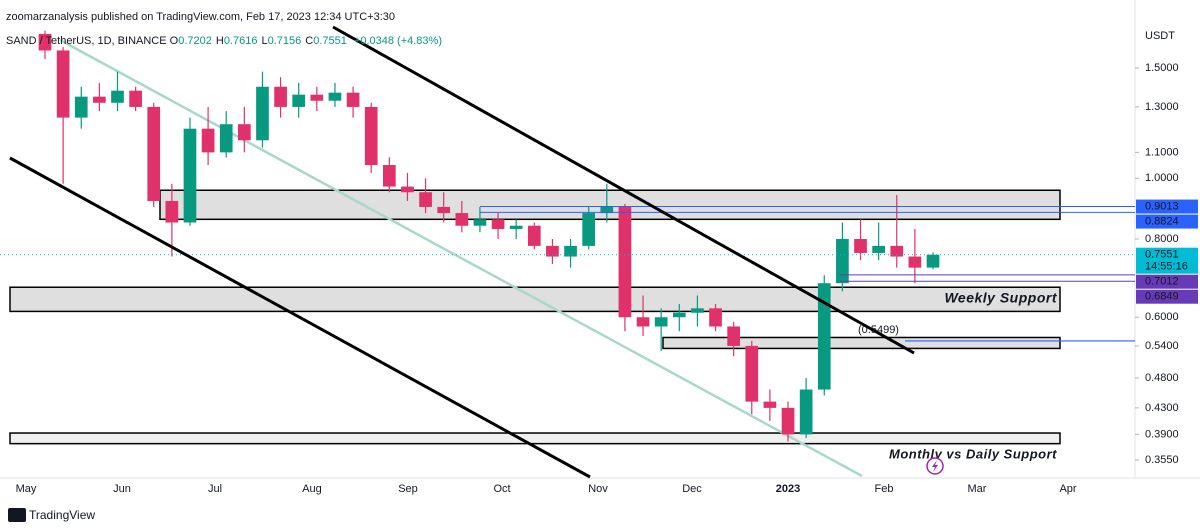 The width and height of the screenshot is (1200, 530). Describe the element at coordinates (501, 489) in the screenshot. I see `x-tick-label: Oct` at that location.